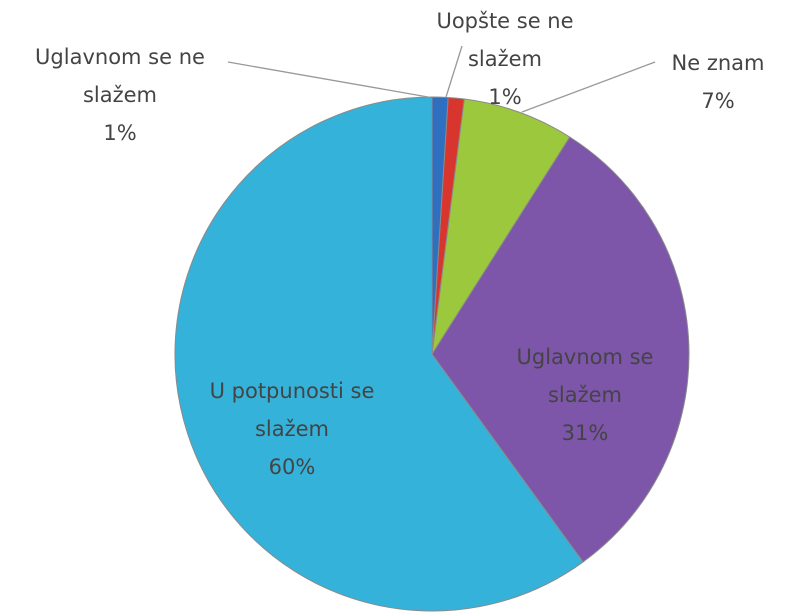 This screenshot has height=612, width=785. Describe the element at coordinates (585, 376) in the screenshot. I see `category-label: Uglavnom se slažem` at that location.